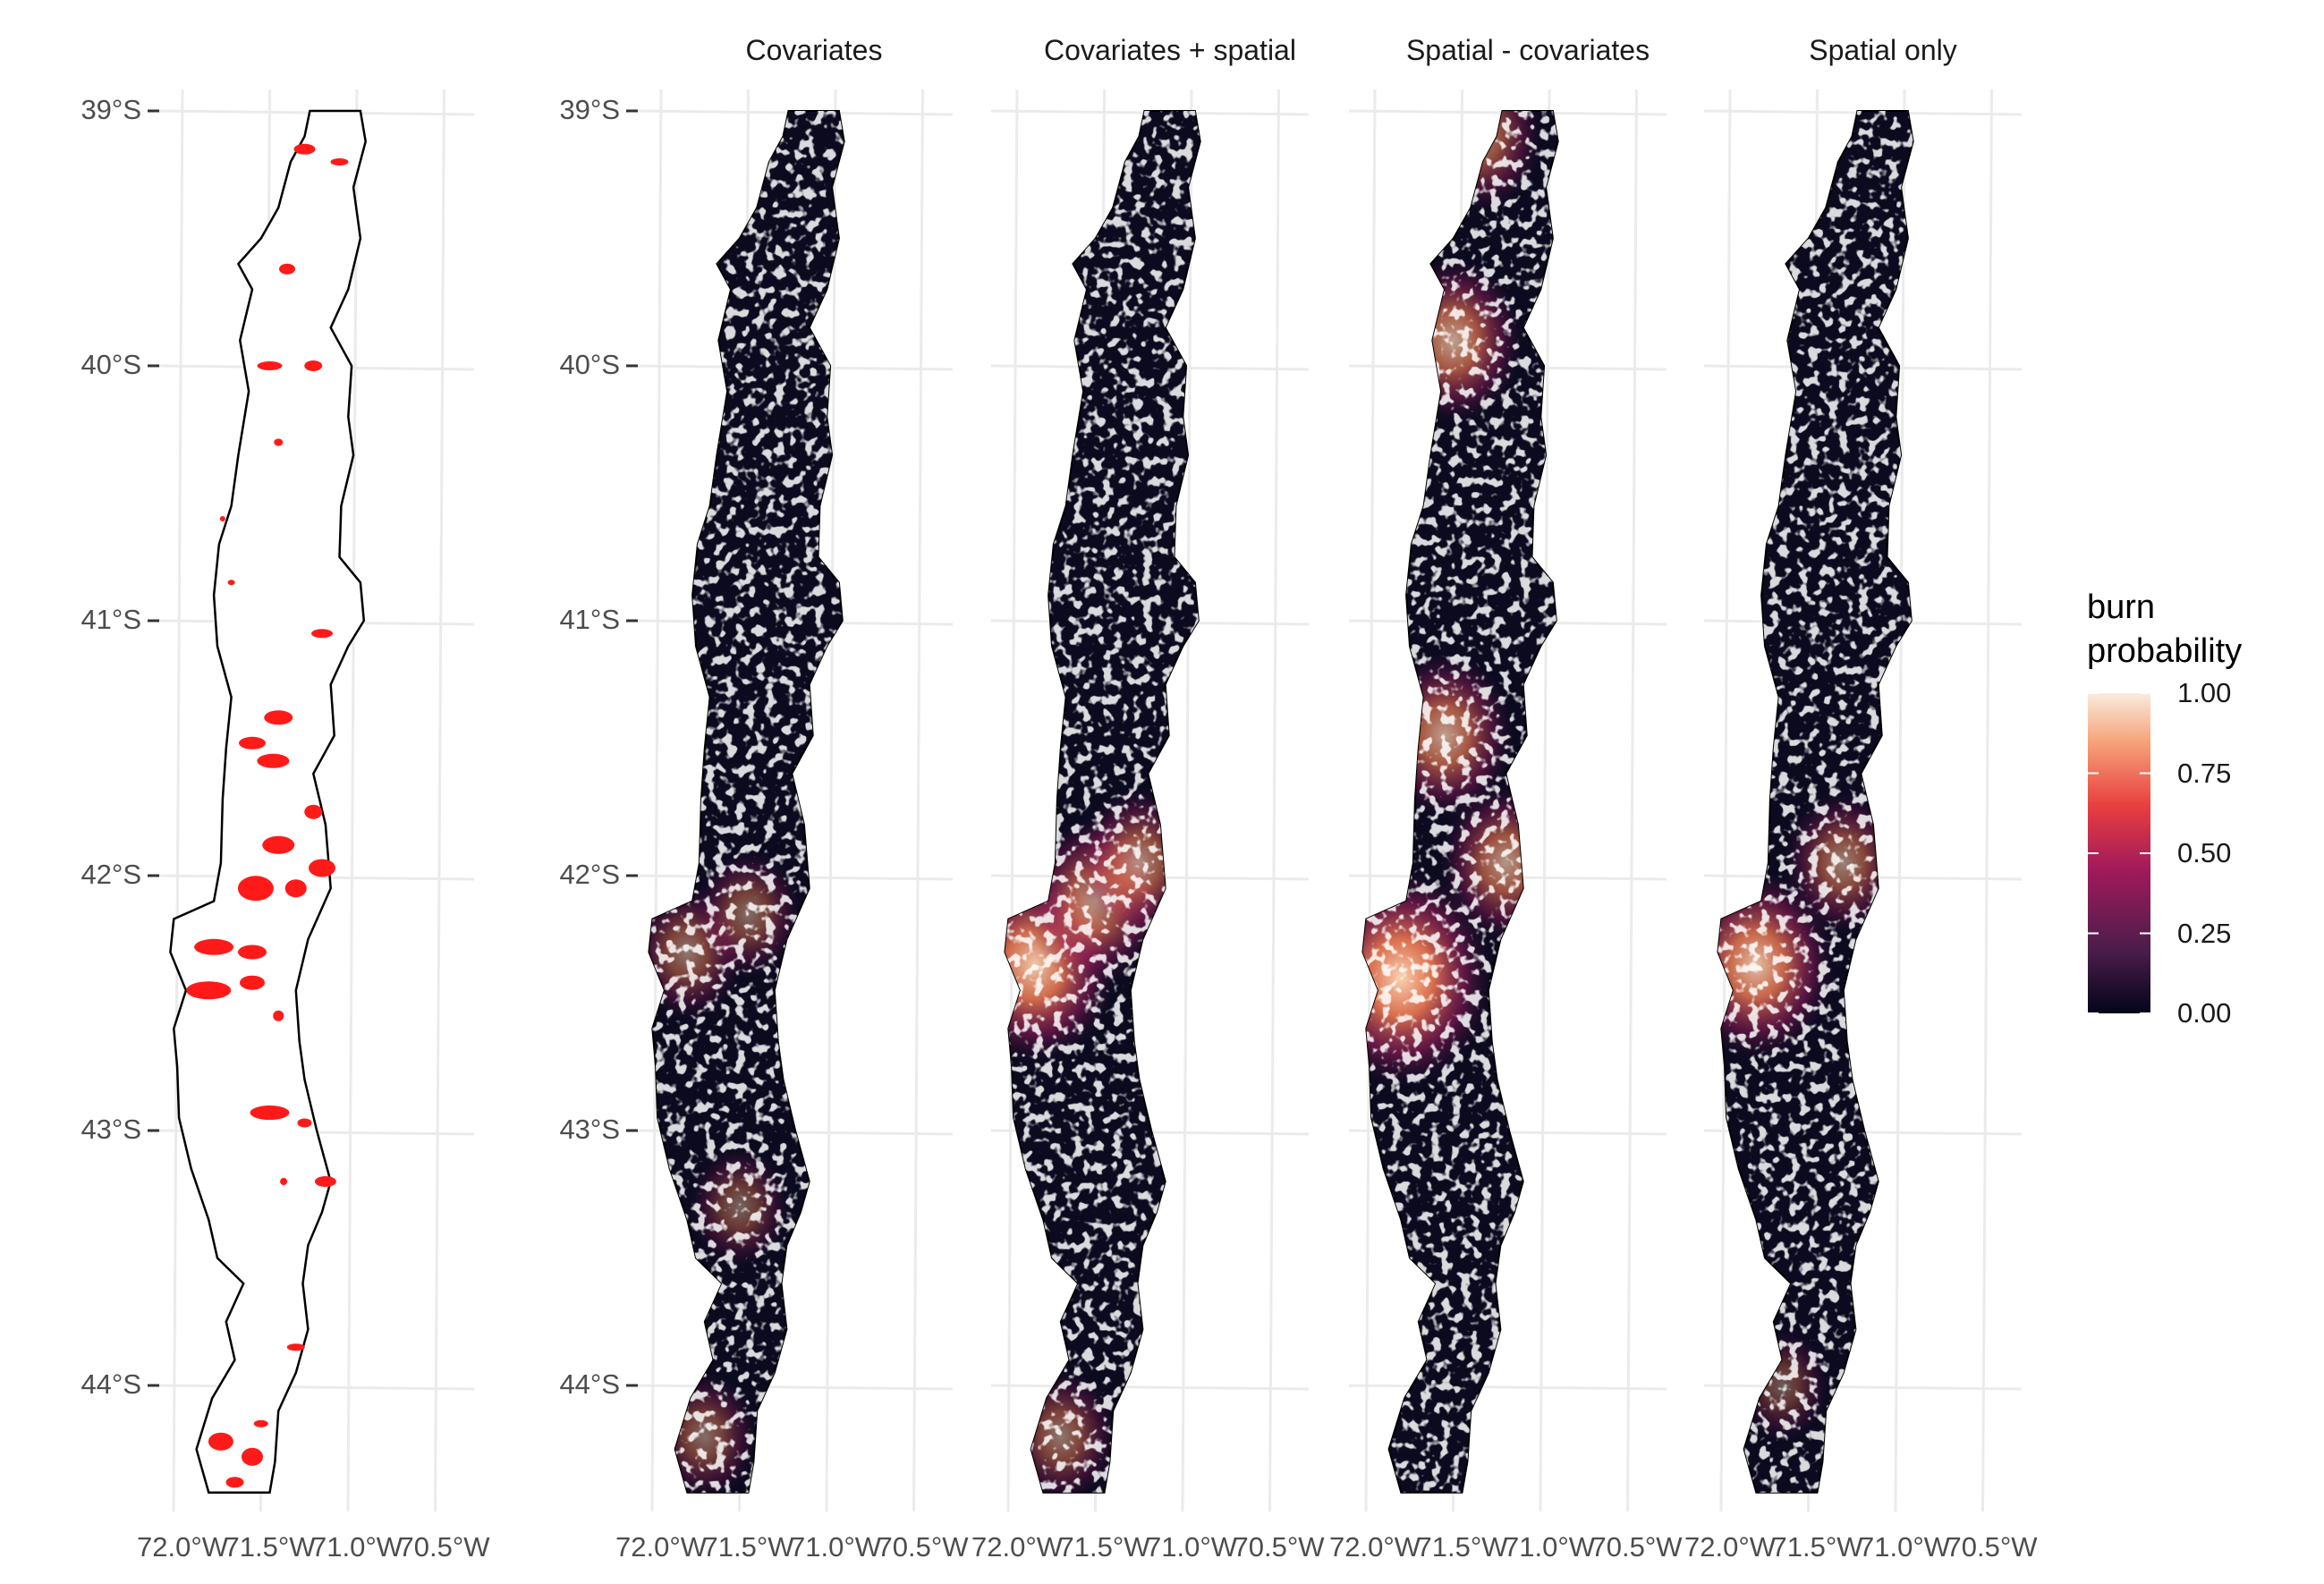  What do you see at coordinates (1170, 50) in the screenshot?
I see `panel-title-2: Covariates + spatial` at bounding box center [1170, 50].